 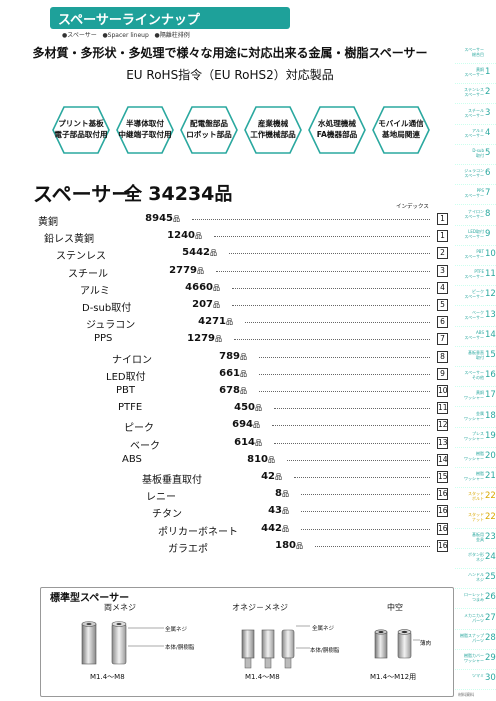 What do you see at coordinates (475, 599) in the screenshot?
I see `side-index-tab: ローレット つまみ 26` at bounding box center [475, 599].